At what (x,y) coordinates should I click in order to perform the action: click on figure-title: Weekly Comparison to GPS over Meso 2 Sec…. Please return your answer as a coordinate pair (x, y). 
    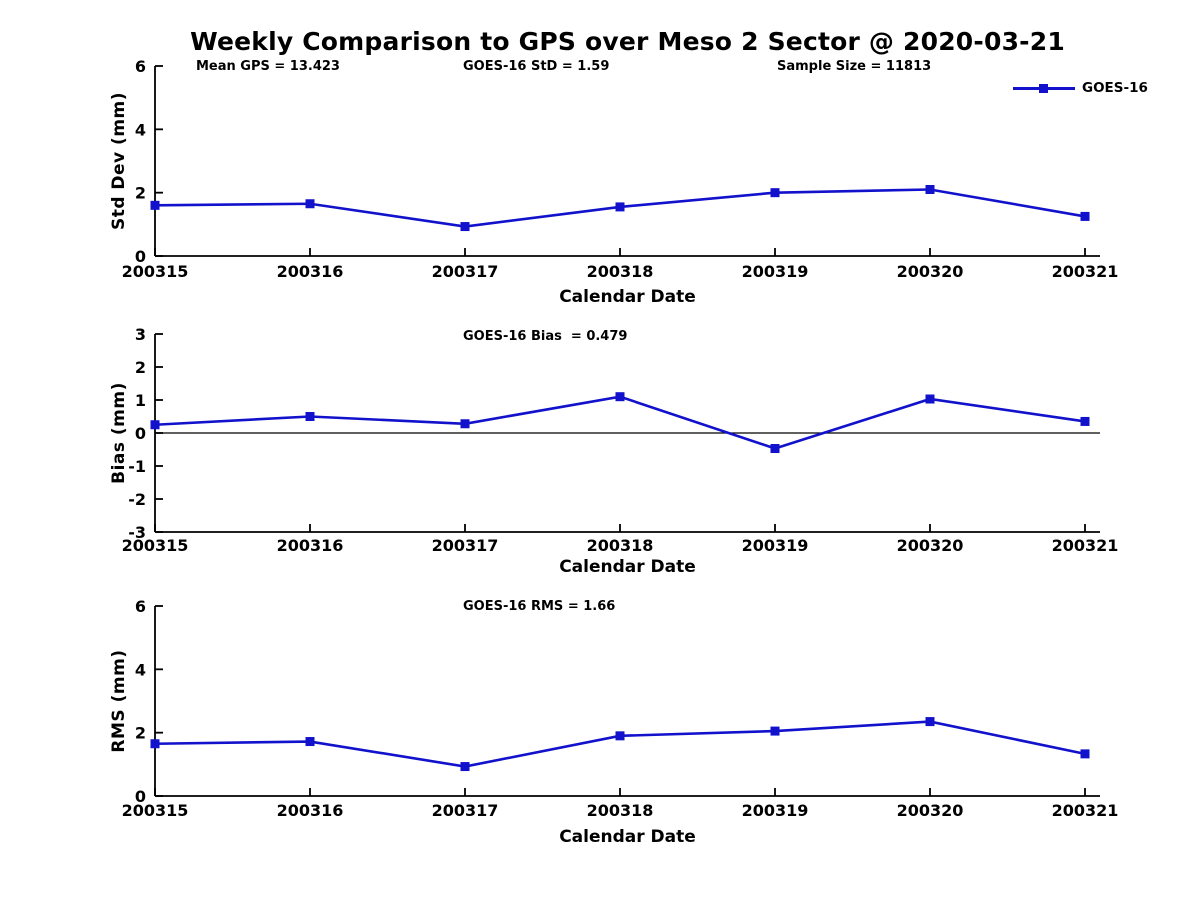
    Looking at the image, I should click on (627, 41).